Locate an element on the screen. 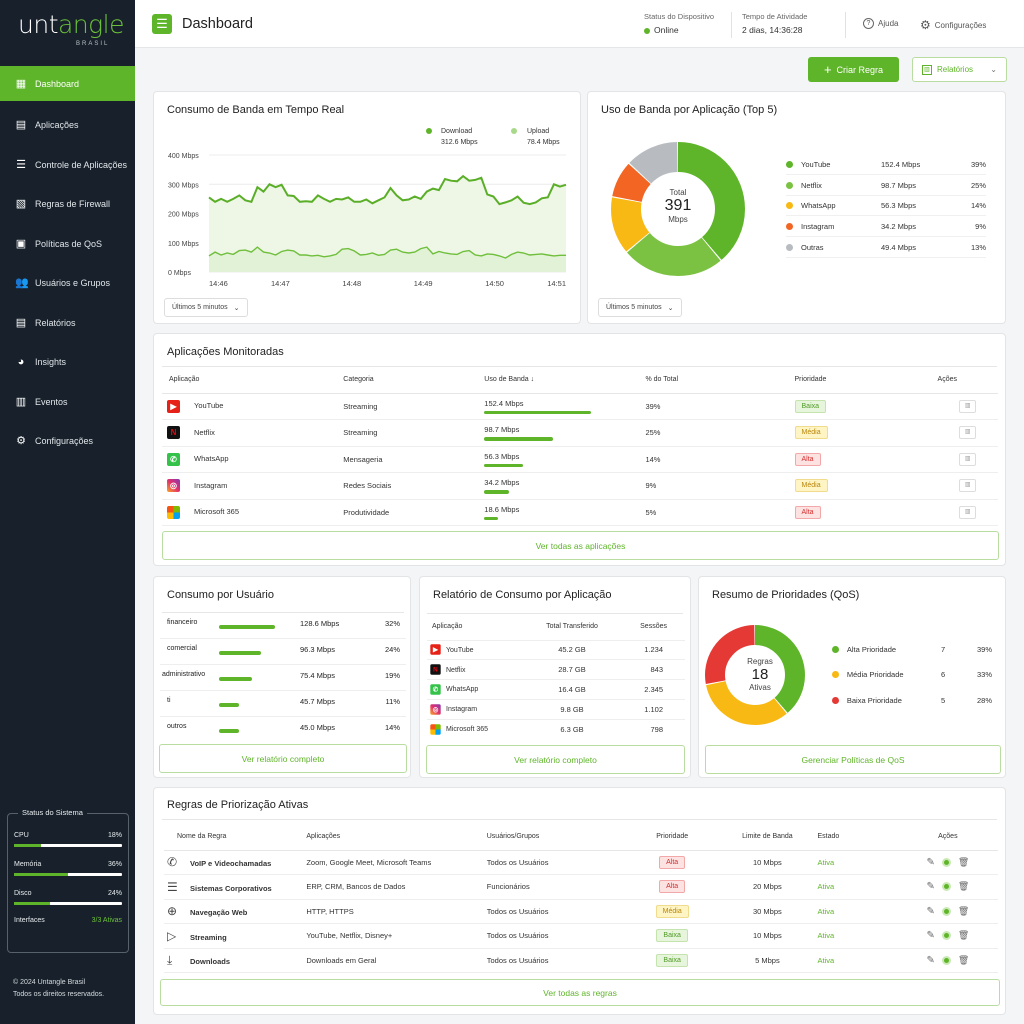 This screenshot has height=1024, width=1024. app-report-button: Ver relatório completo is located at coordinates (555, 759).